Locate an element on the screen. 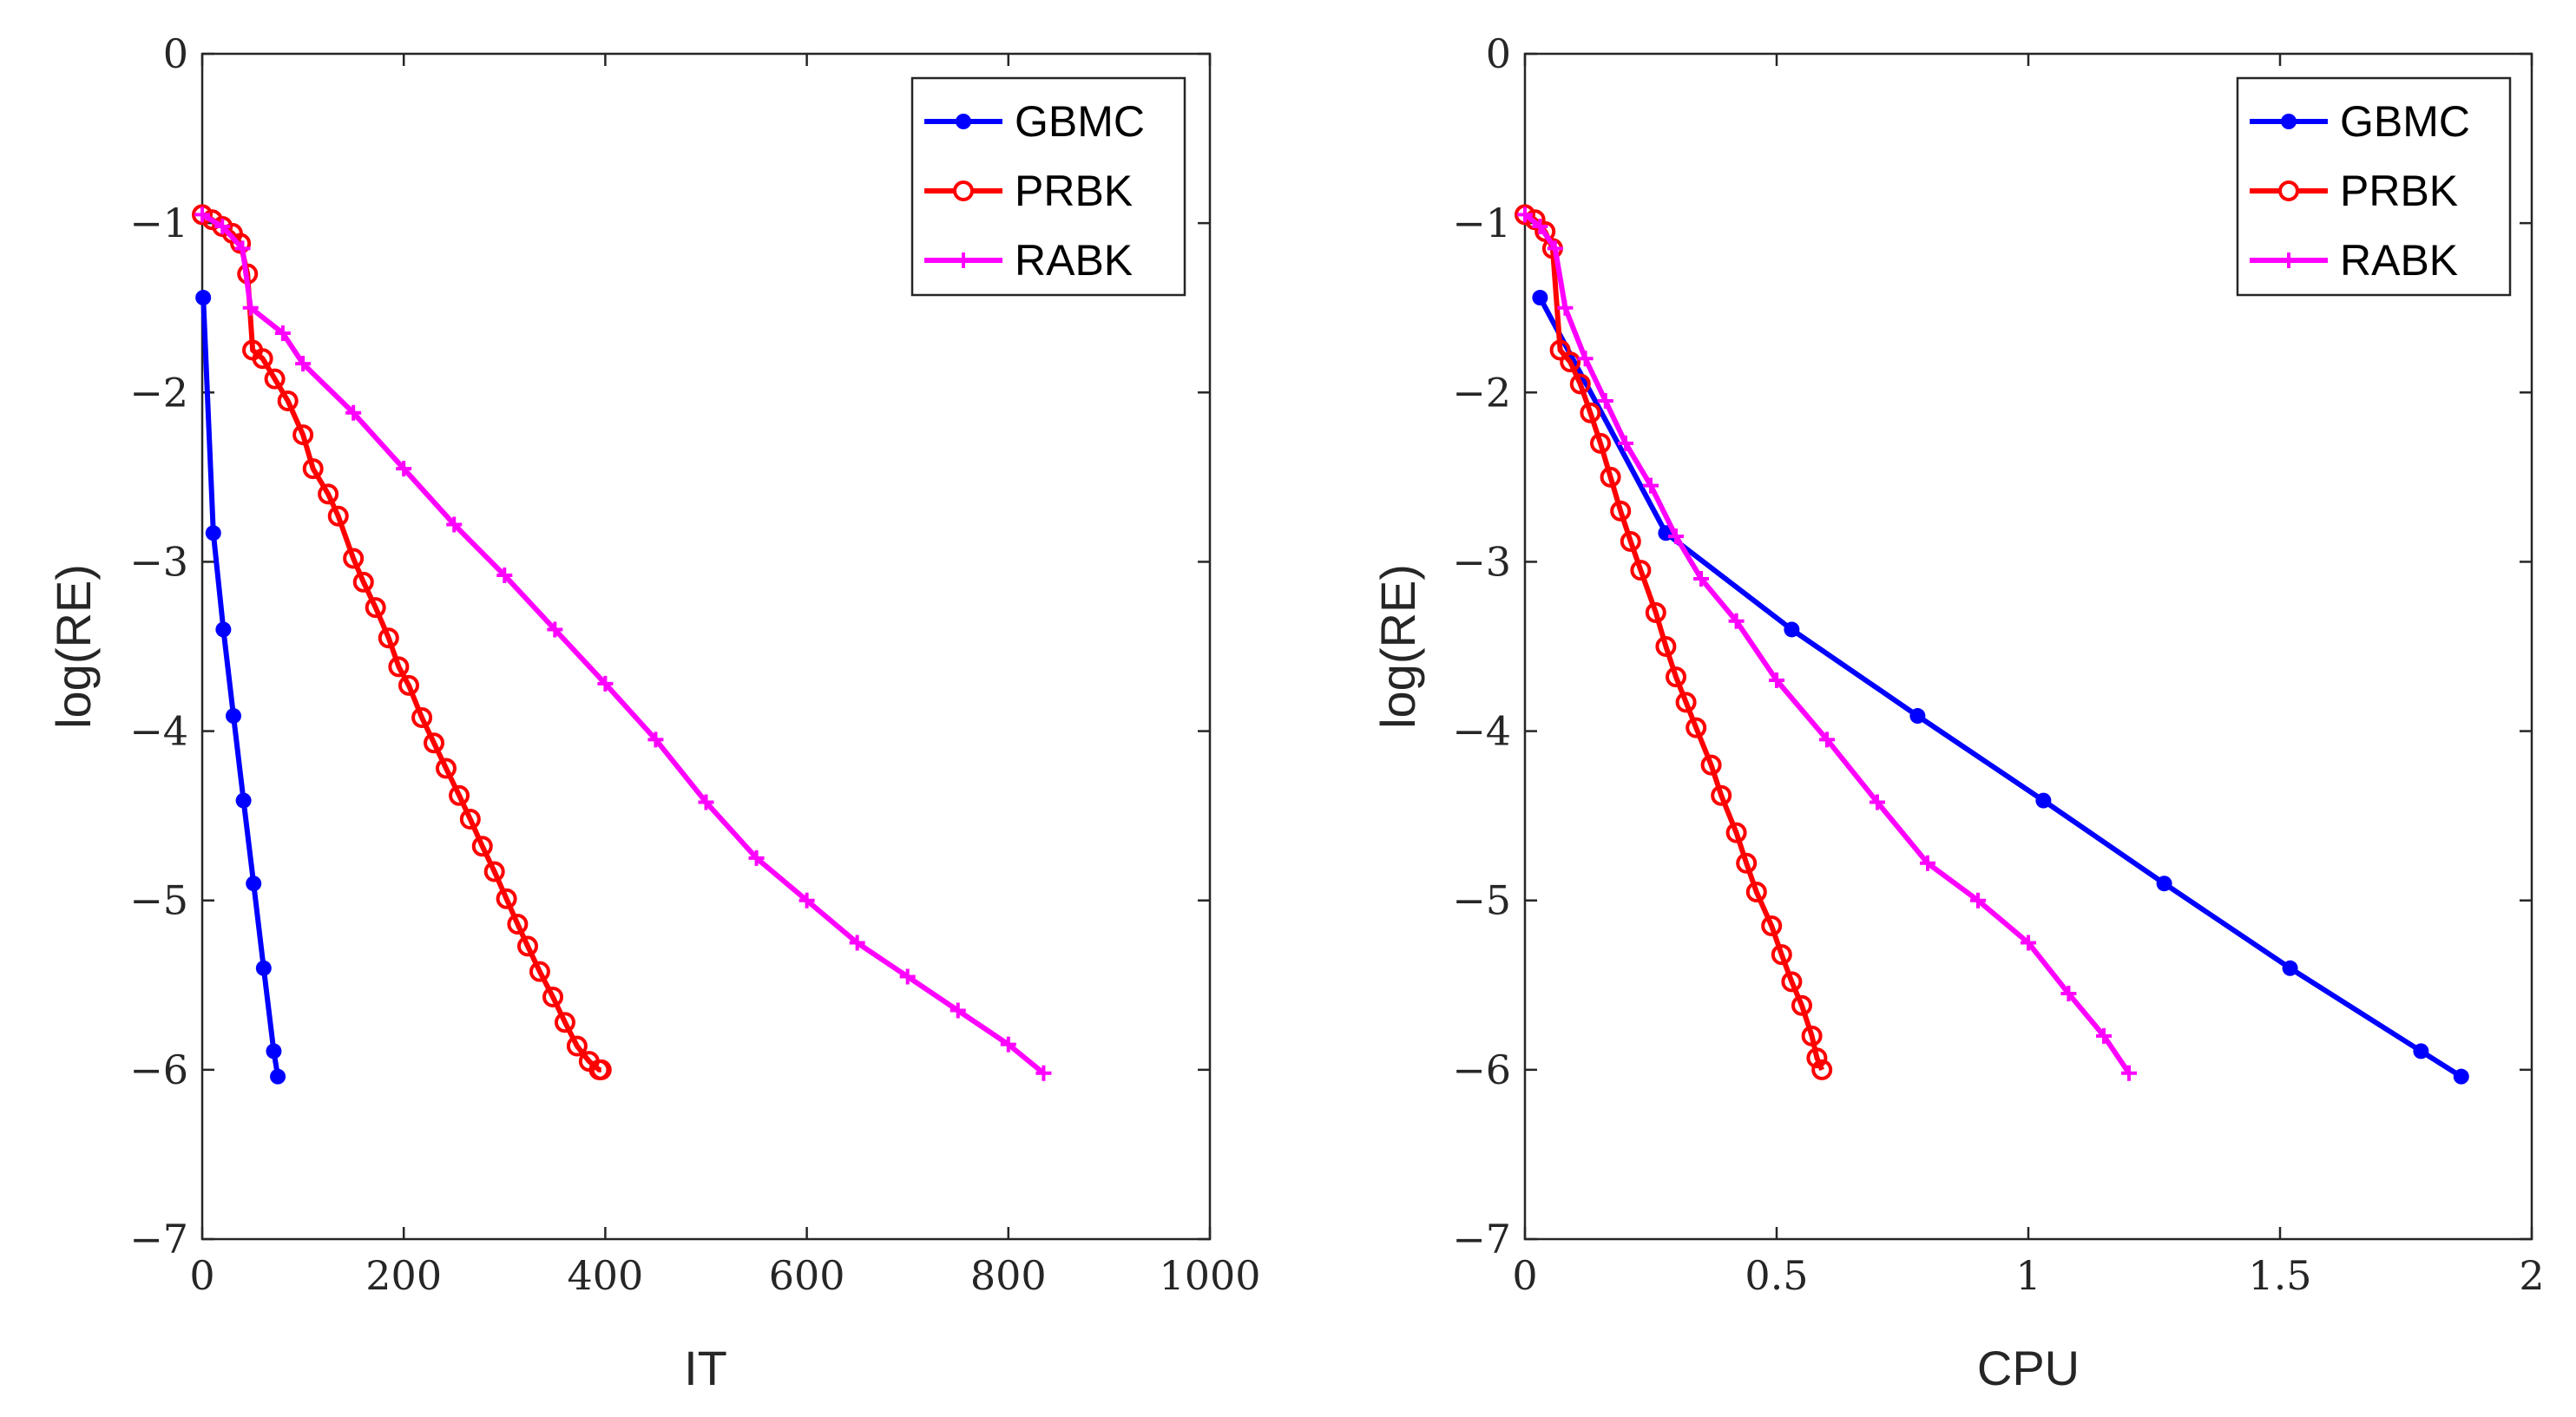 The image size is (2576, 1417). x-tick-label: 400 is located at coordinates (605, 1276).